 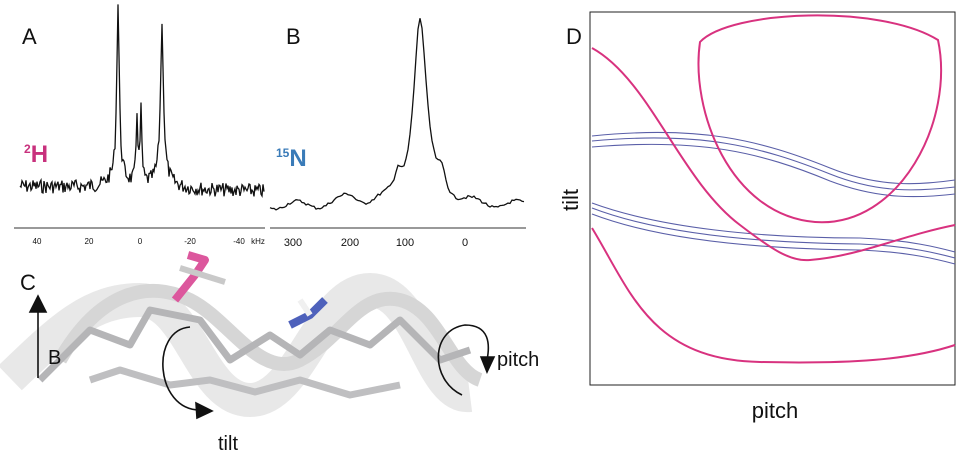 I want to click on element: H, so click(x=39, y=154).